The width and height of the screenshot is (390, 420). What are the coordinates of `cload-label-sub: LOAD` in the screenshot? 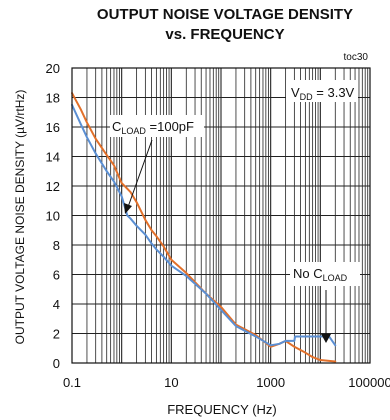 It's located at (133, 131).